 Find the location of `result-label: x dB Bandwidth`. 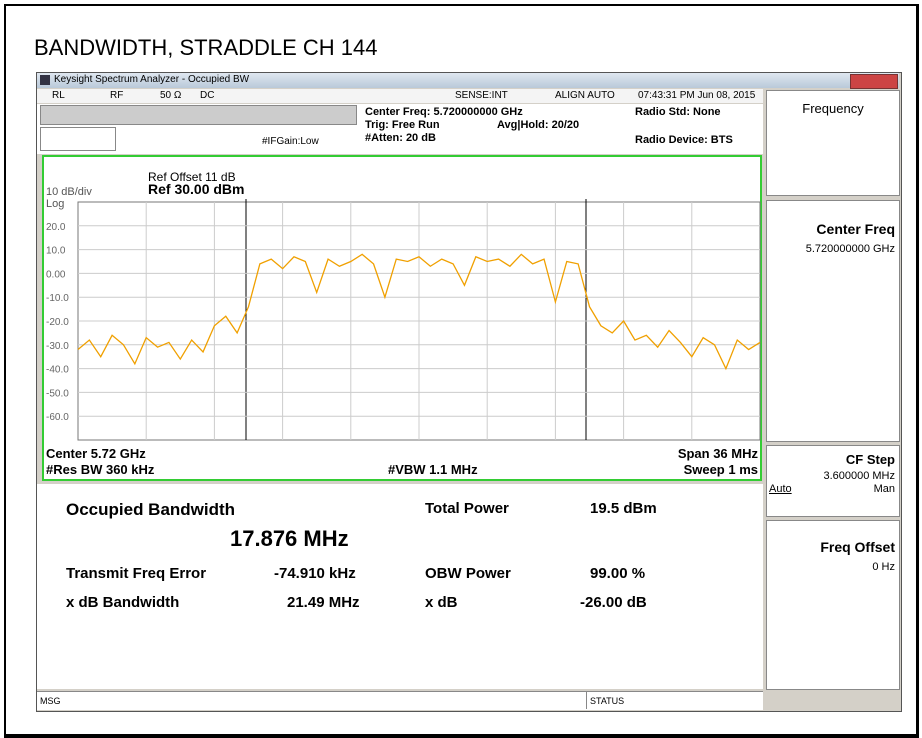

result-label: x dB Bandwidth is located at coordinates (123, 602).